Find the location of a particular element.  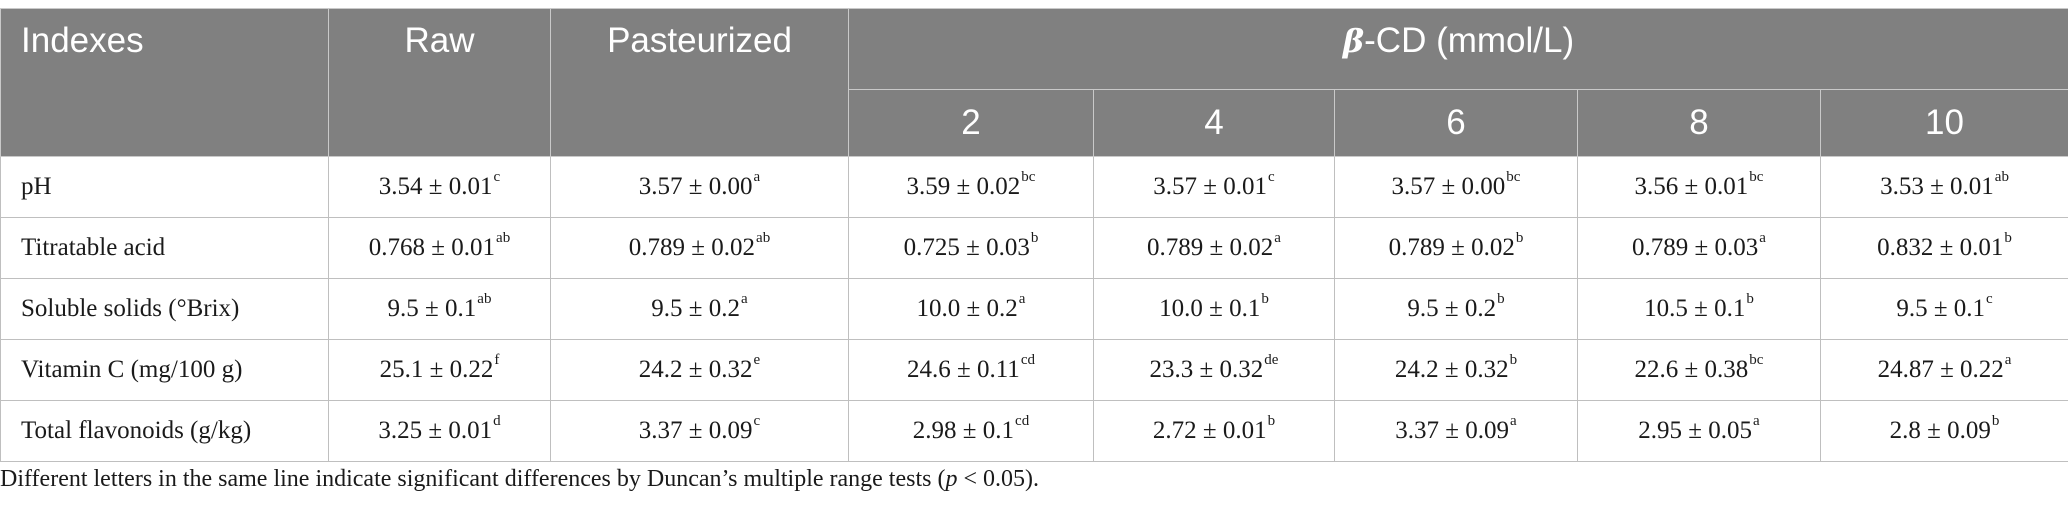

table-cell: 3.25 ± 0.01d is located at coordinates (439, 431).